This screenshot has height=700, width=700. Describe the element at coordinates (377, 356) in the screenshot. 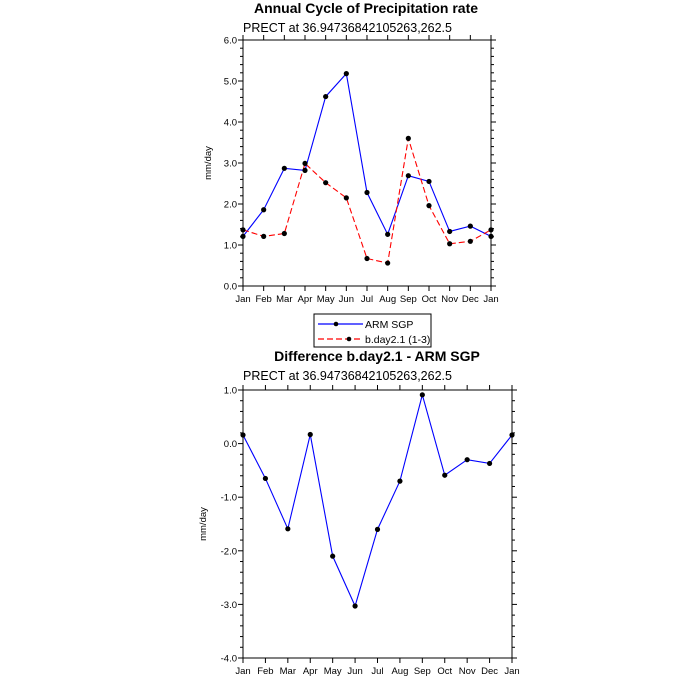

I see `chart-title: Difference b.day2.1 - ARM SGP` at that location.